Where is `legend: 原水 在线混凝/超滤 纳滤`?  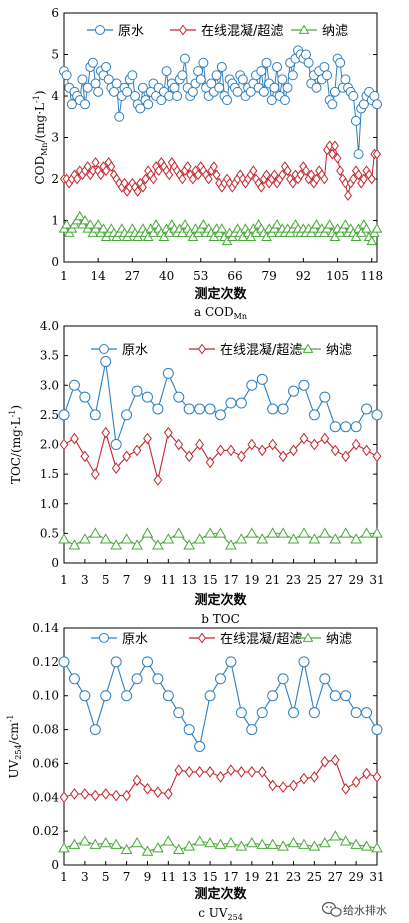 legend: 原水 在线混凝/超滤 纳滤 is located at coordinates (217, 31).